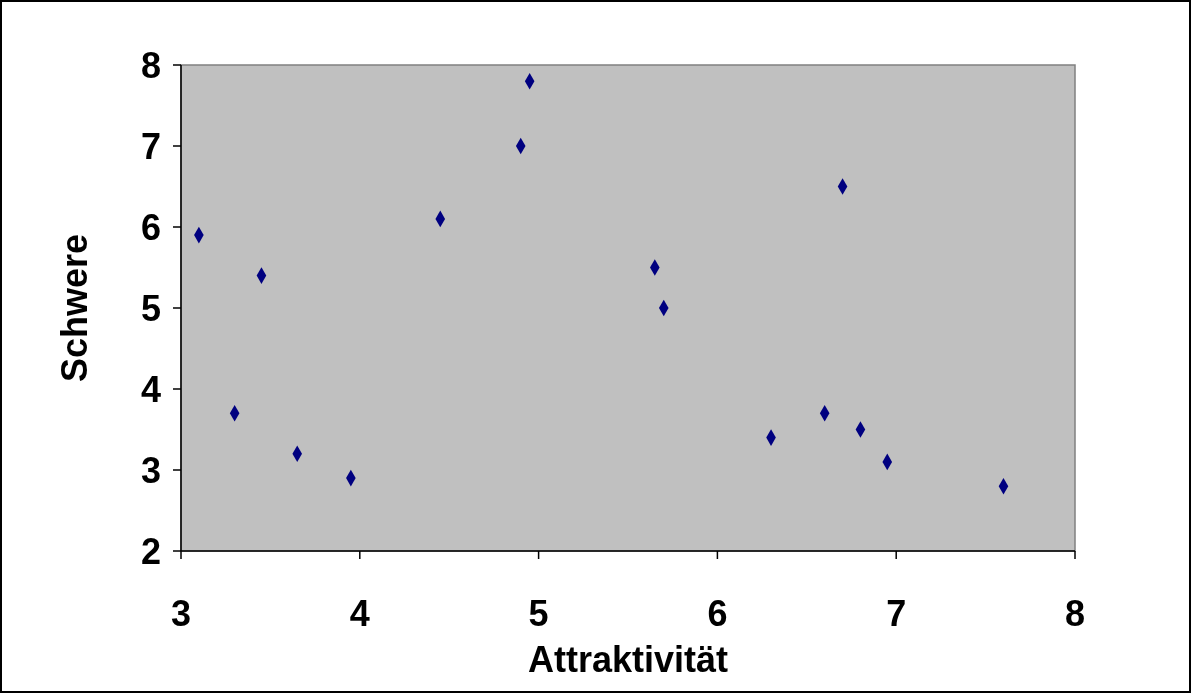 Image resolution: width=1191 pixels, height=693 pixels. What do you see at coordinates (717, 613) in the screenshot?
I see `x-tick-label: 6` at bounding box center [717, 613].